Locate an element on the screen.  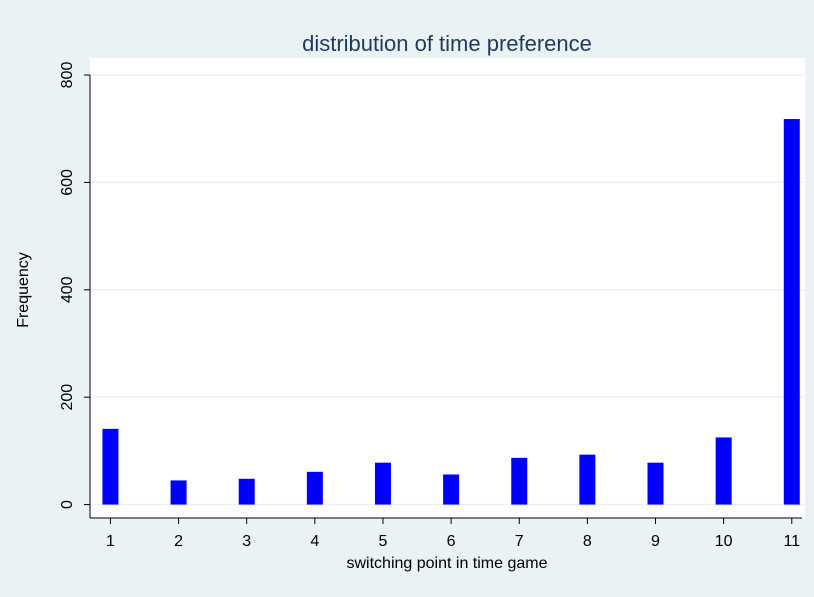
x-tick-label: 5 is located at coordinates (383, 541).